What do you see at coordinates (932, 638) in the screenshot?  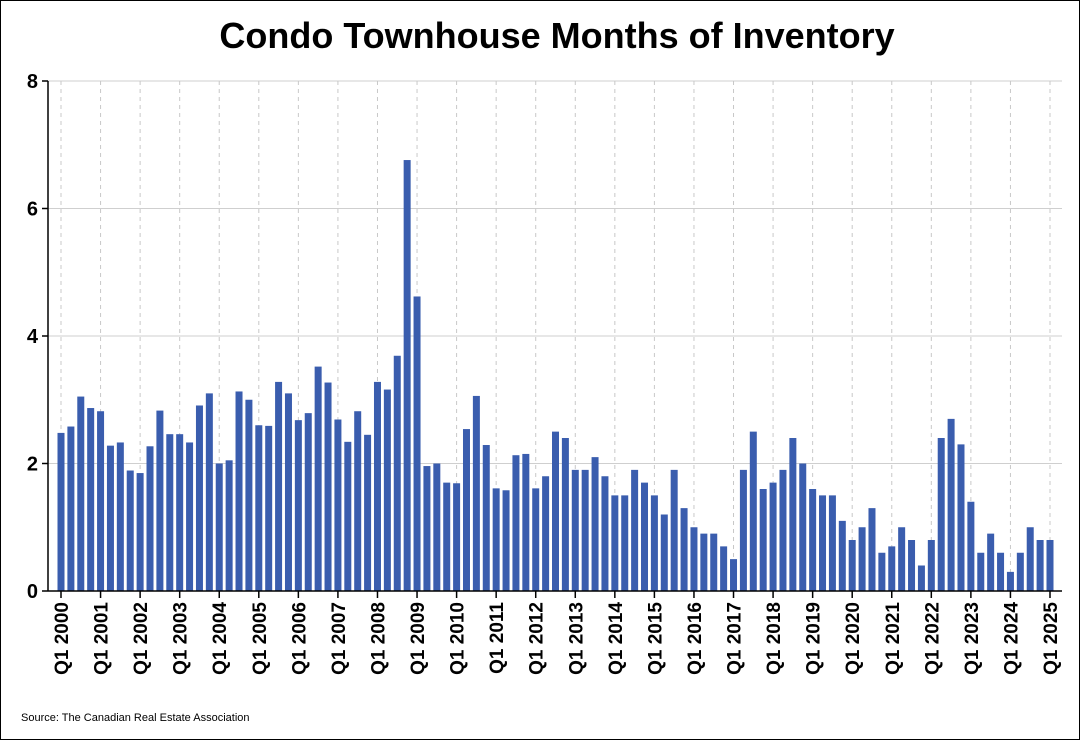 I see `x-tick-label: Q1 2022` at bounding box center [932, 638].